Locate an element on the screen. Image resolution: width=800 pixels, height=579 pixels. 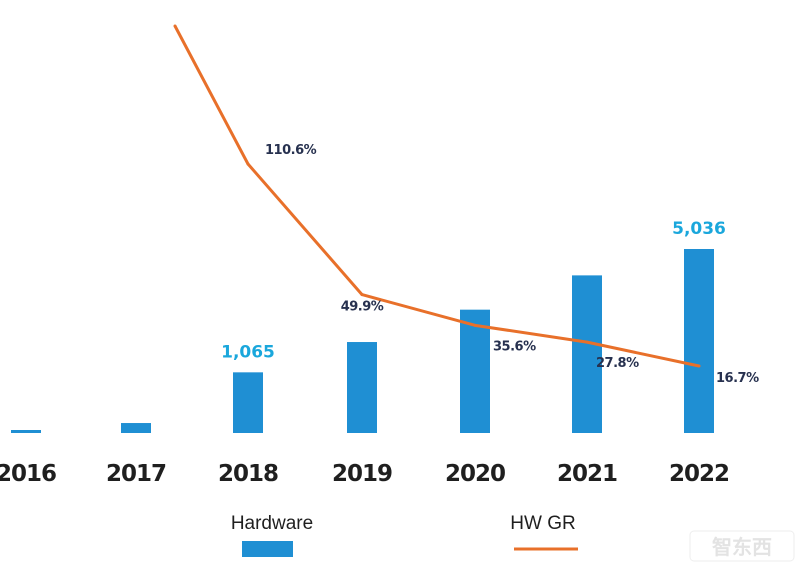
bar-2022 is located at coordinates (699, 341).